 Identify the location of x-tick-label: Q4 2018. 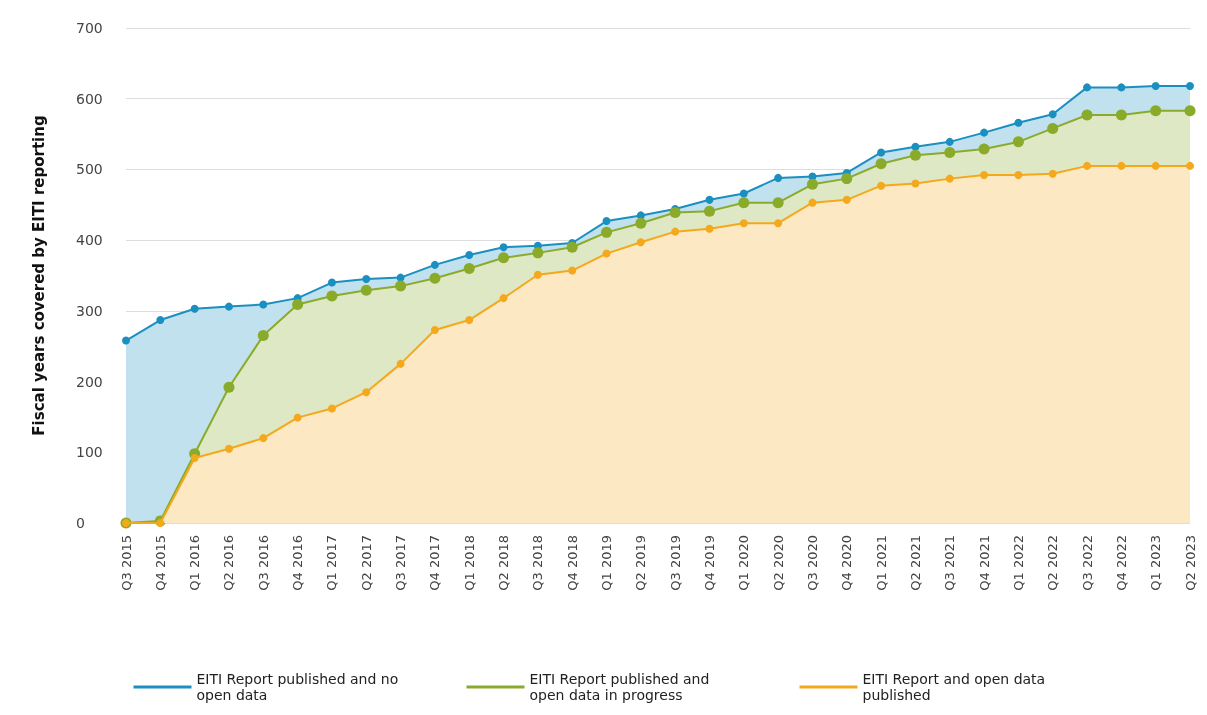
(572, 563).